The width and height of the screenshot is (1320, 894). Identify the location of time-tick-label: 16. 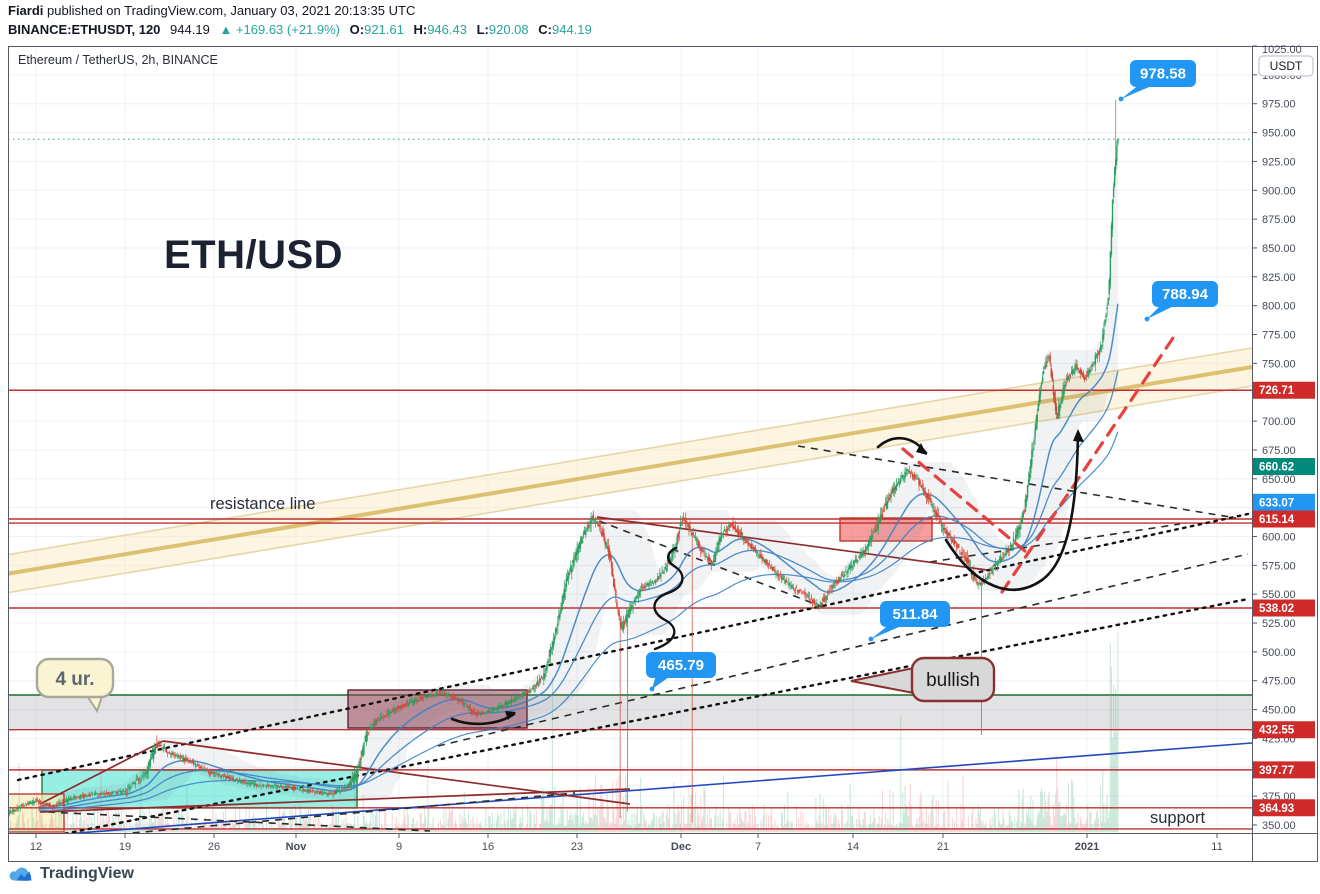
(488, 847).